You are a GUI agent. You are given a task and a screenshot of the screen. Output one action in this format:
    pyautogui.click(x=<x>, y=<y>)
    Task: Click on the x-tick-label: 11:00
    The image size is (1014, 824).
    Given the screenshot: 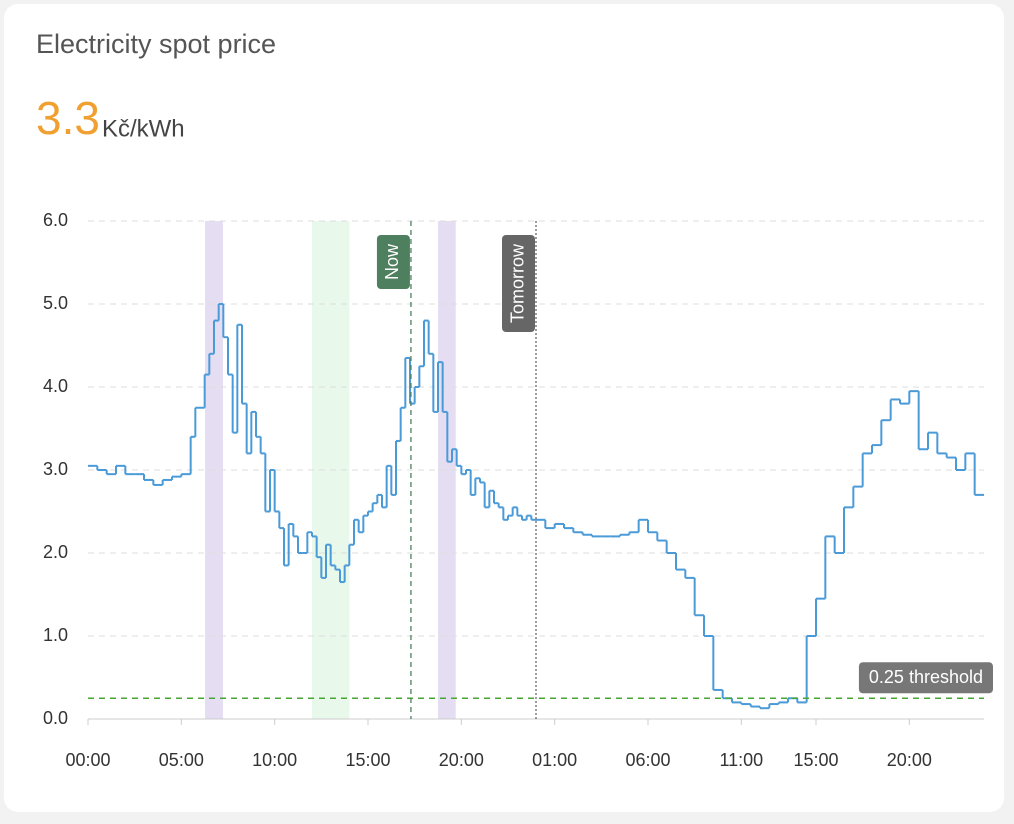 What is the action you would take?
    pyautogui.click(x=741, y=760)
    